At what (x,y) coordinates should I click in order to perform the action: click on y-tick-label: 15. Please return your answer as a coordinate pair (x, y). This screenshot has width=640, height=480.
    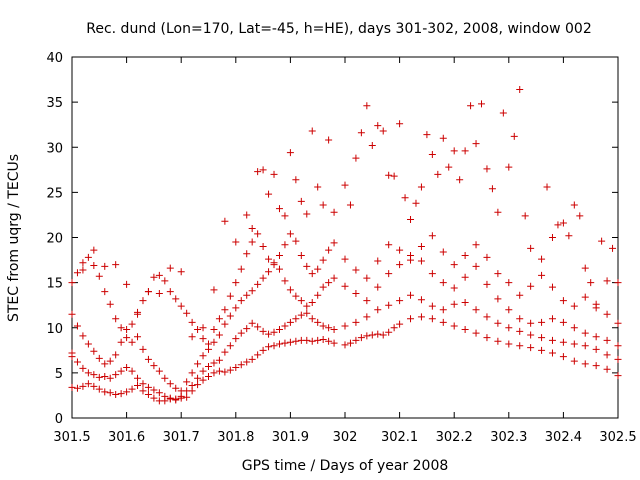
    Looking at the image, I should click on (54, 284).